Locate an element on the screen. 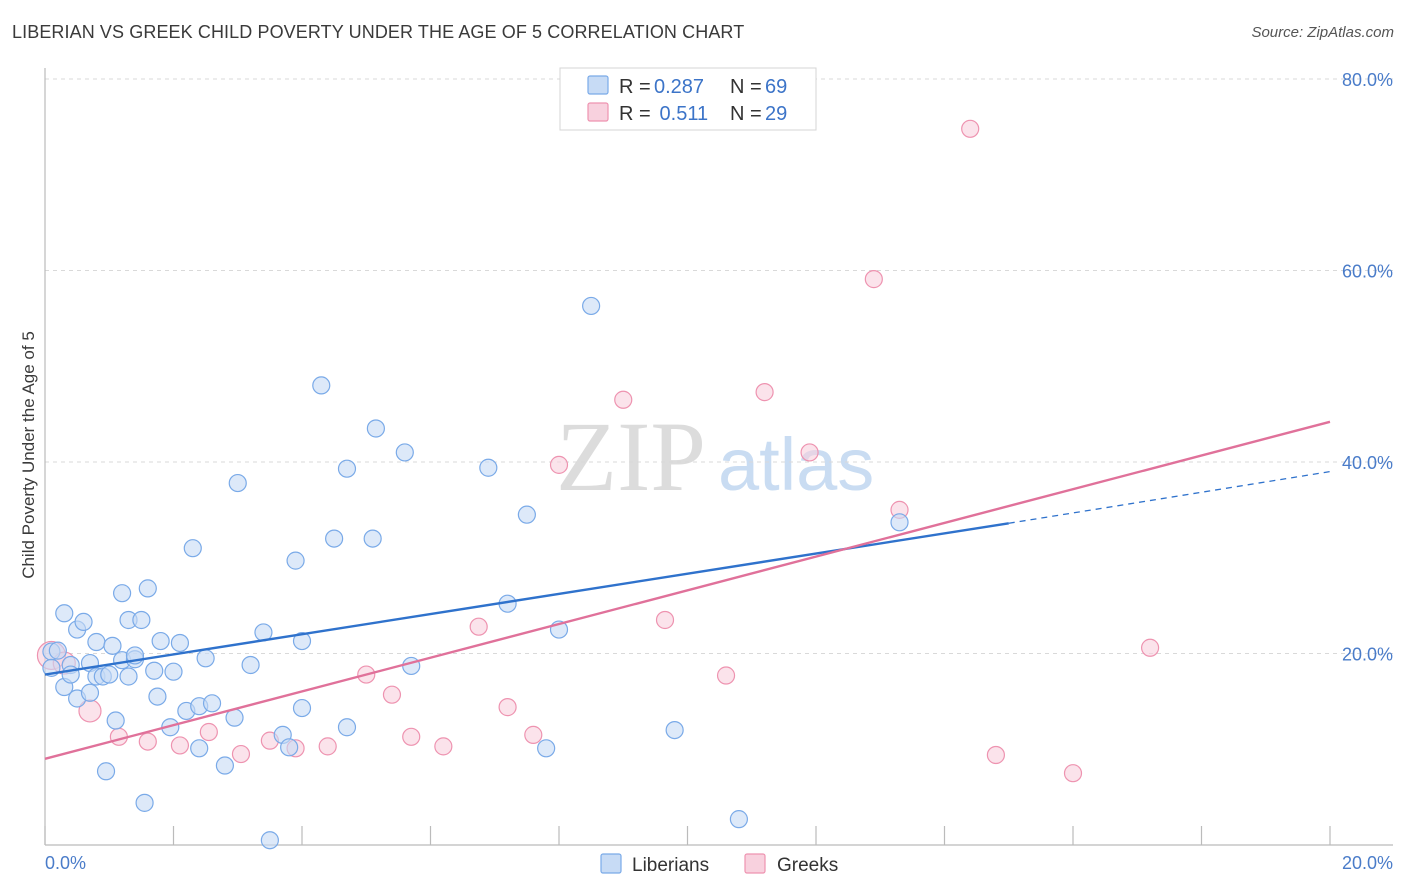 The height and width of the screenshot is (892, 1406). bottom-legend-liberians: Liberians is located at coordinates (670, 865).